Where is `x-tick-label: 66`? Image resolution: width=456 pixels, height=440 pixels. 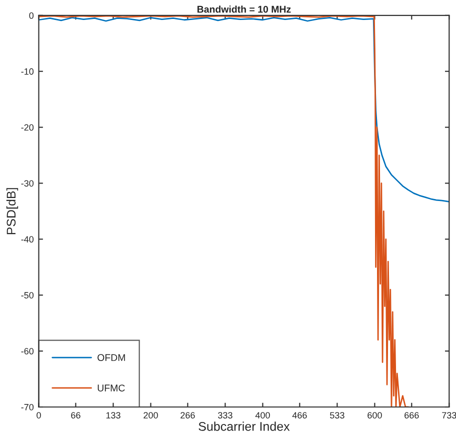
x-tick-label: 66 is located at coordinates (75, 415).